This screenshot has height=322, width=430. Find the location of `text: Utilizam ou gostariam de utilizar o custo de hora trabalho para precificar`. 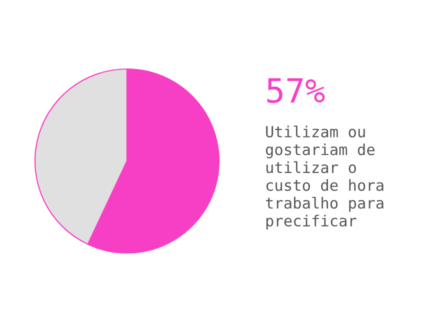

text: Utilizam ou gostariam de utilizar o custo de hora trabalho para precificar is located at coordinates (325, 178).